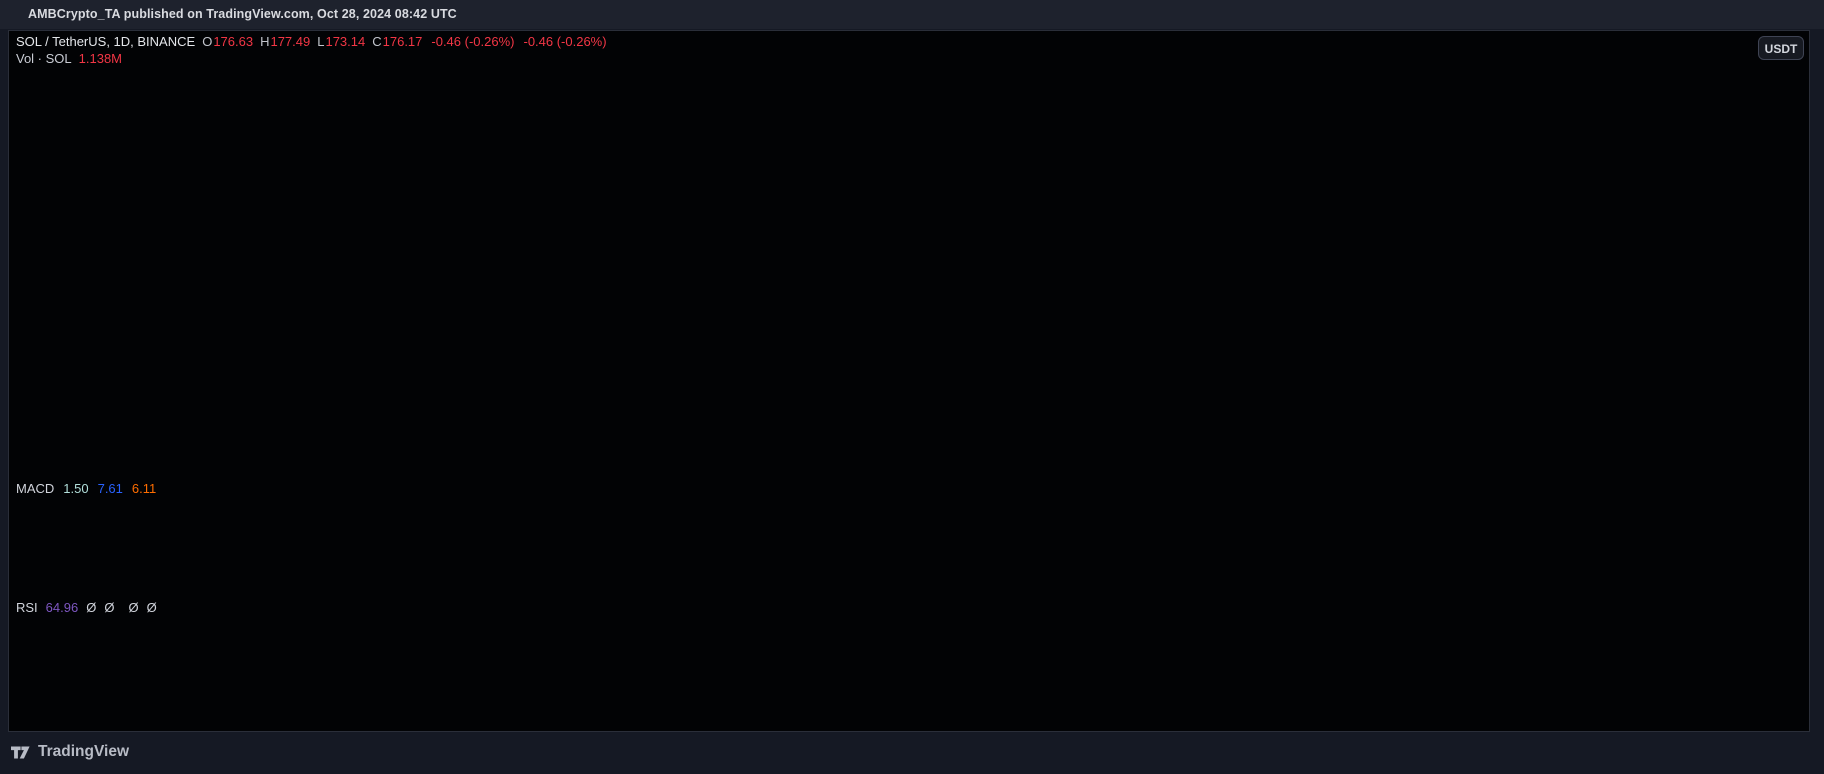 The height and width of the screenshot is (774, 1824). Describe the element at coordinates (62, 607) in the screenshot. I see `rsi-value: 64.96` at that location.